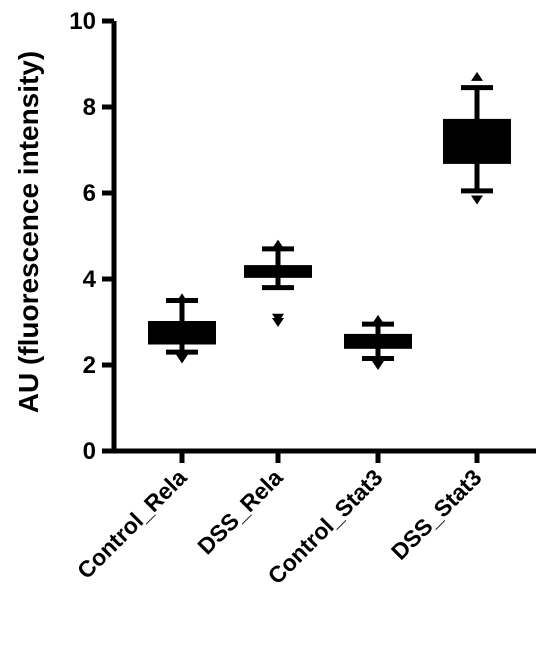 The width and height of the screenshot is (552, 650). What do you see at coordinates (93, 236) in the screenshot?
I see `y-axis: 0 2 4 6 8 10` at bounding box center [93, 236].